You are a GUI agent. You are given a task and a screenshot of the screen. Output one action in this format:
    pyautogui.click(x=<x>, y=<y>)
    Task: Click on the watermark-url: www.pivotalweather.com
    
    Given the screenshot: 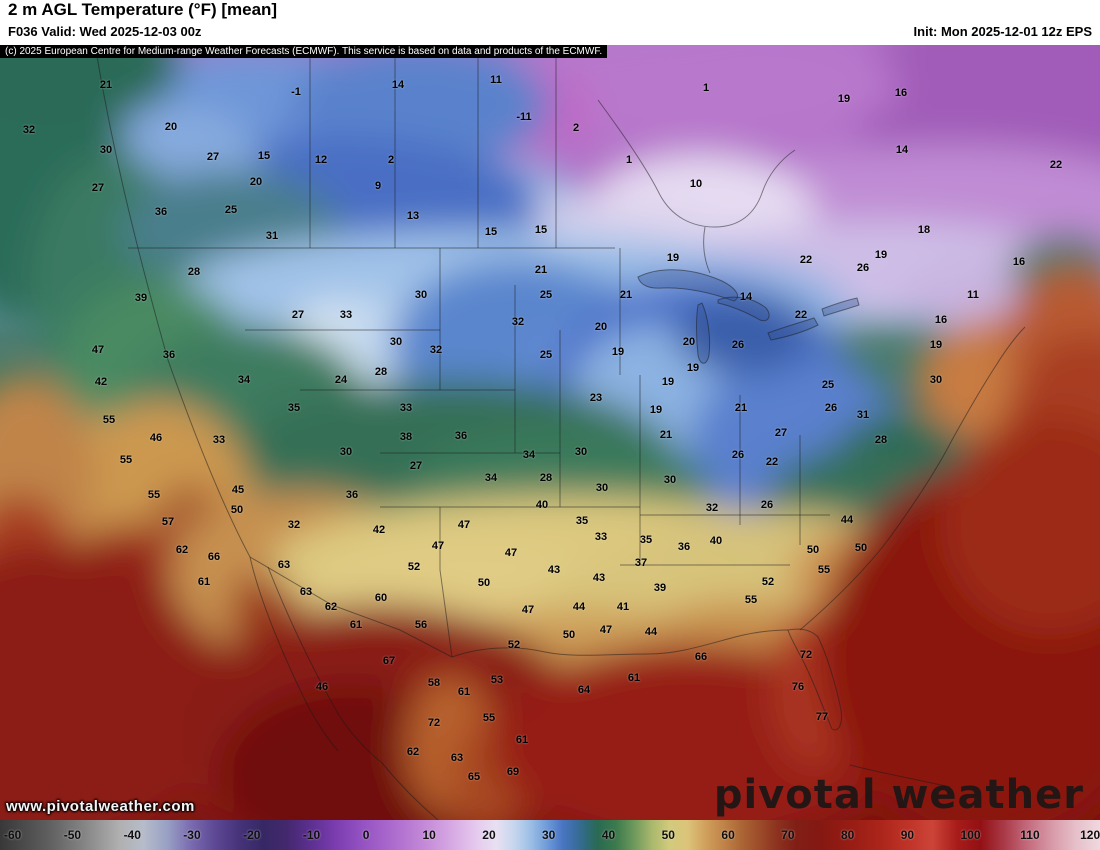 What is the action you would take?
    pyautogui.click(x=100, y=806)
    